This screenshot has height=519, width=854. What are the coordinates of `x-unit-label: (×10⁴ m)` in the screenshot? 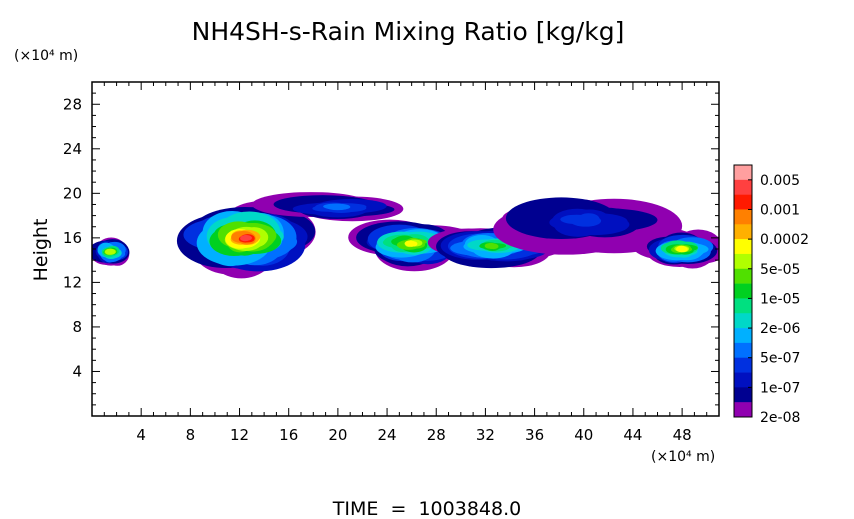 It's located at (683, 457).